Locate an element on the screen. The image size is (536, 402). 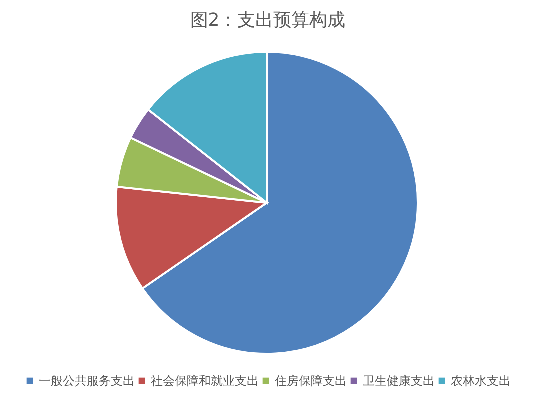
legend-label: 住房保障支出 is located at coordinates (310, 381).